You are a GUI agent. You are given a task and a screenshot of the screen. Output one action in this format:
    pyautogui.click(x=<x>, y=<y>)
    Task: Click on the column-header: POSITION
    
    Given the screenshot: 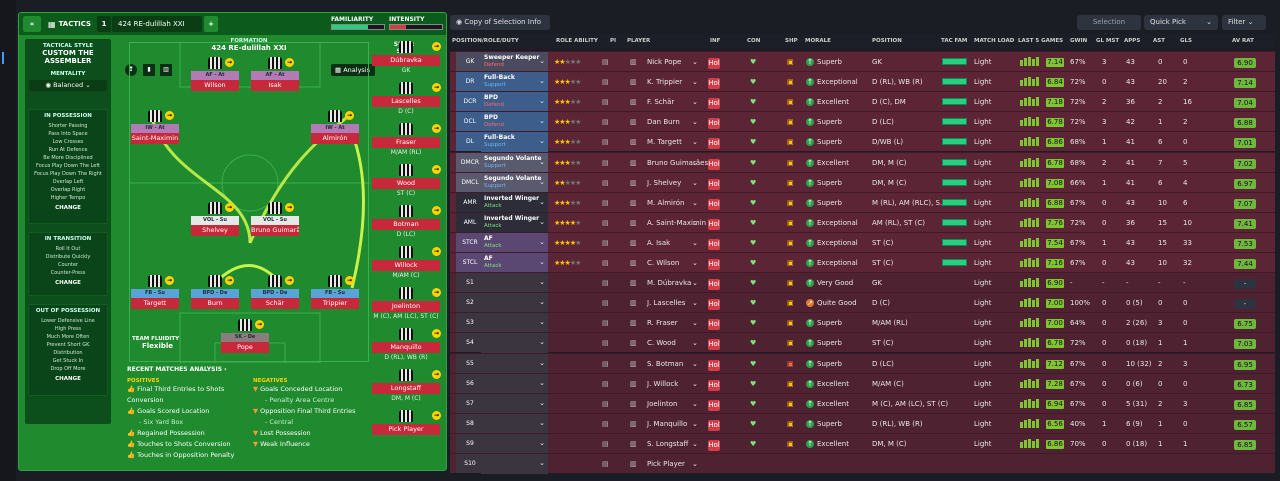 What is the action you would take?
    pyautogui.click(x=887, y=41)
    